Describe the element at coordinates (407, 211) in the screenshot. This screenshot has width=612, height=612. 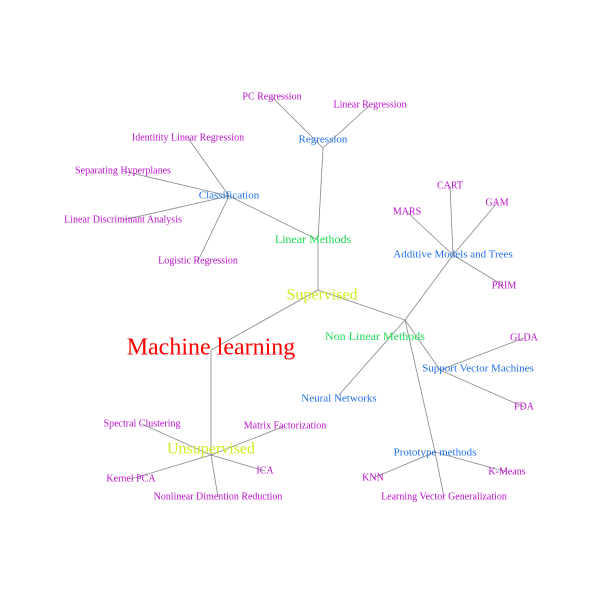
I see `node-mars: MARS` at that location.